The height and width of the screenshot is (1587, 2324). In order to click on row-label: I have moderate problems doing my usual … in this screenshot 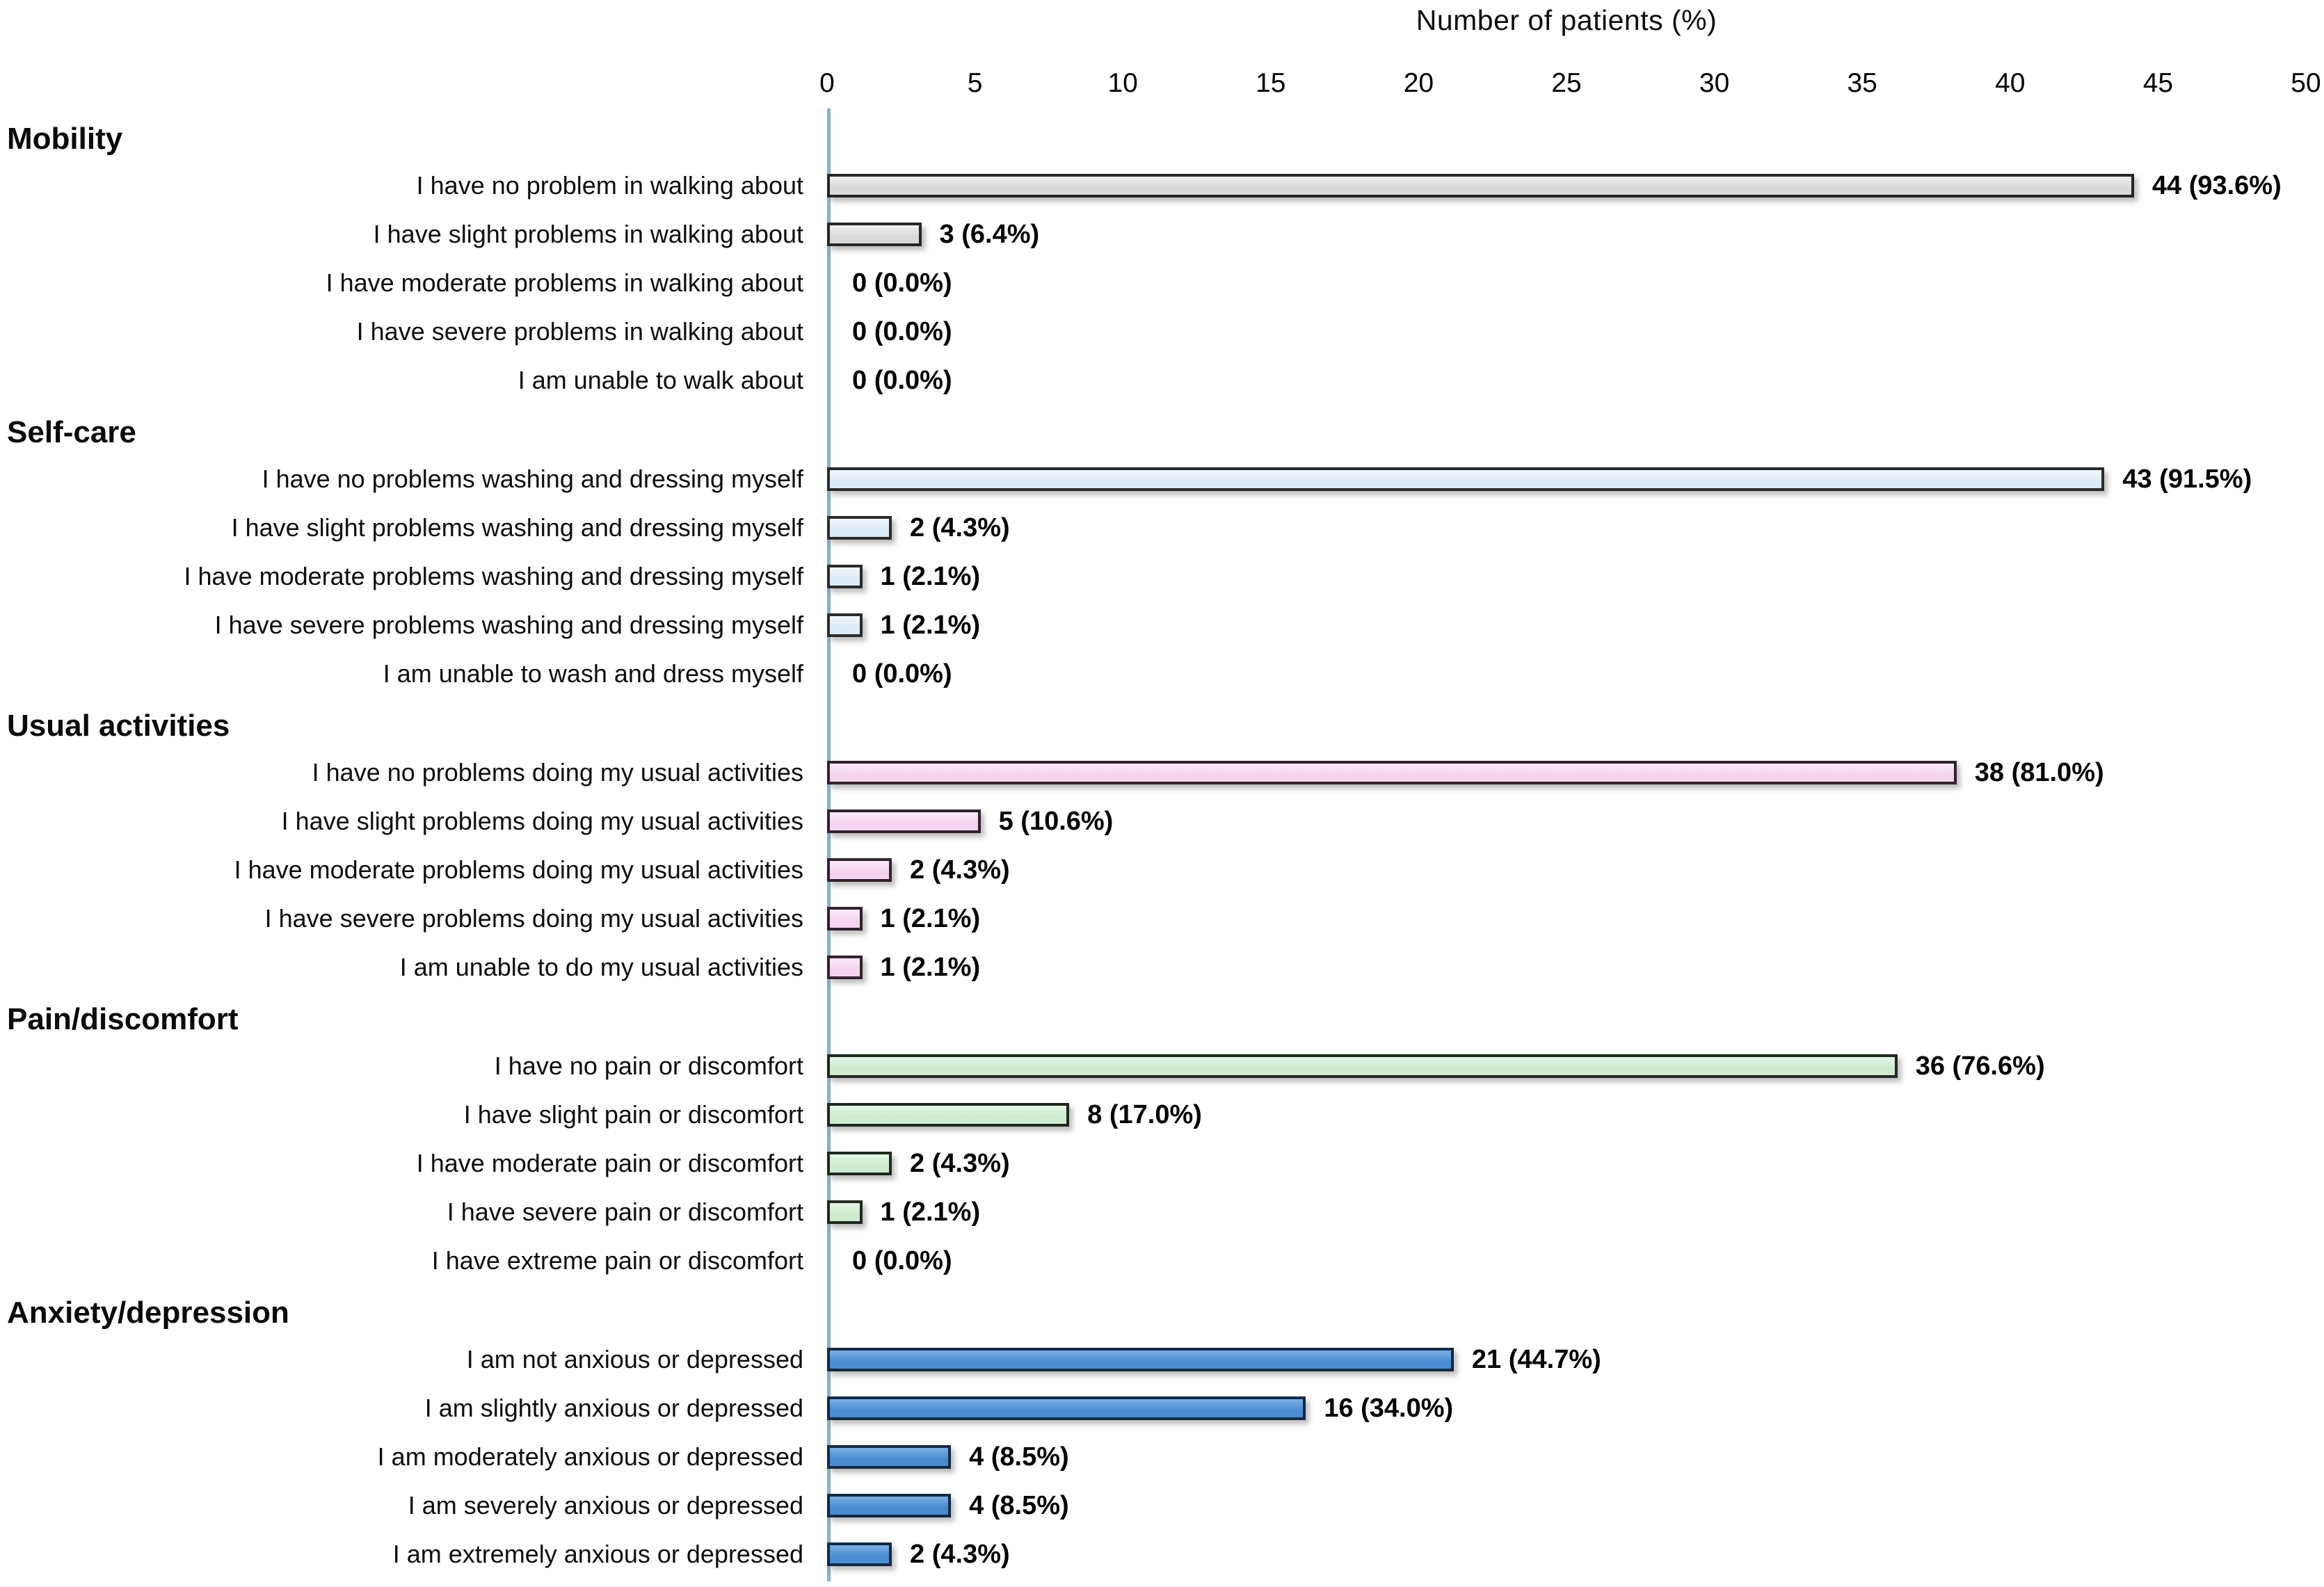, I will do `click(518, 870)`.